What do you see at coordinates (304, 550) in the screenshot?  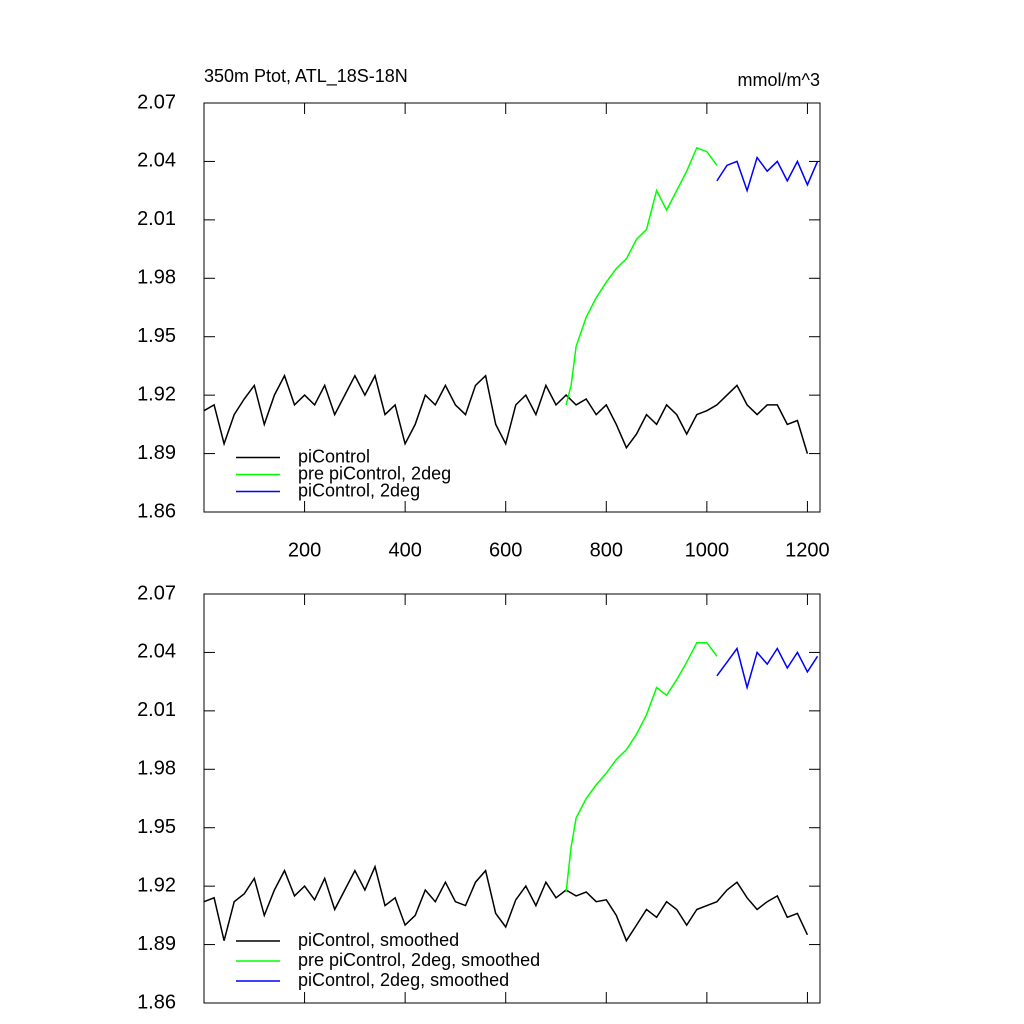 I see `x-tick-label: 200` at bounding box center [304, 550].